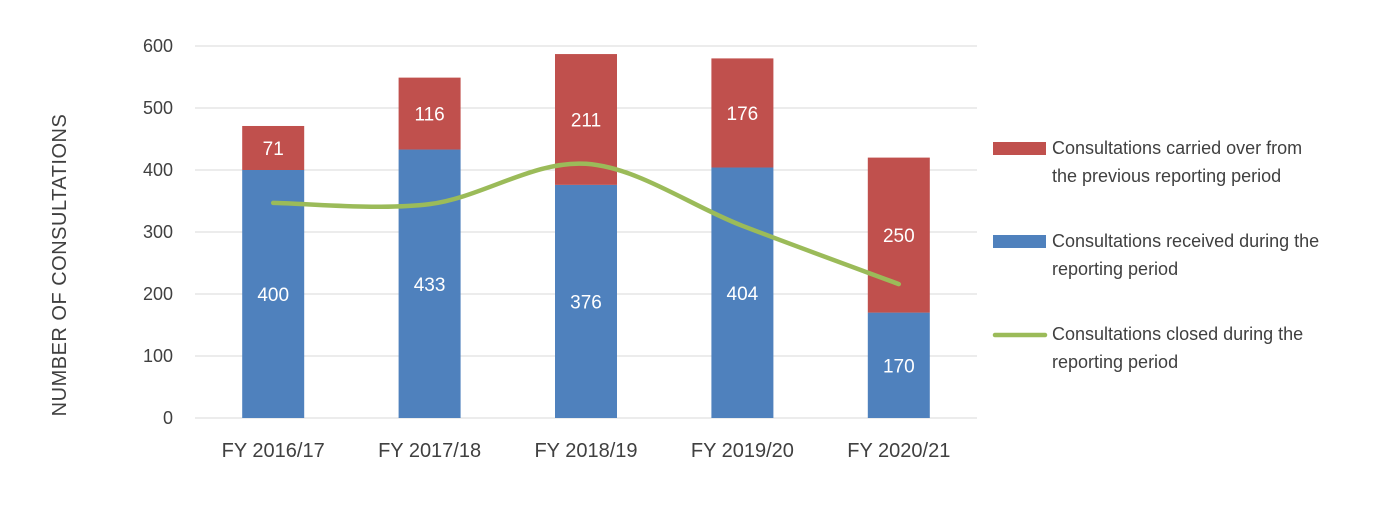  I want to click on data-label: 211, so click(586, 120).